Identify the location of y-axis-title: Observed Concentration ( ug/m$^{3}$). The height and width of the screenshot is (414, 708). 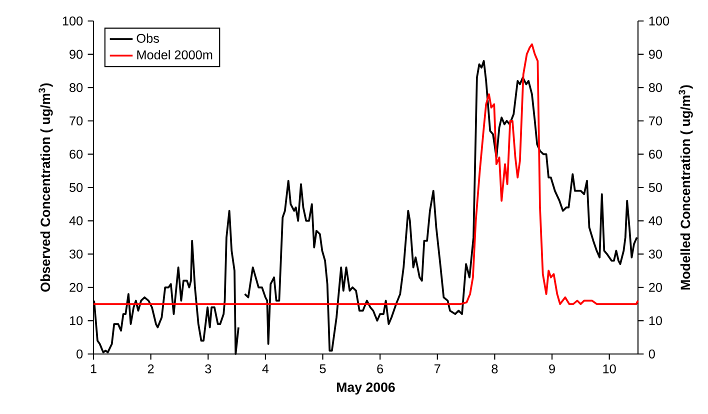
(45, 187).